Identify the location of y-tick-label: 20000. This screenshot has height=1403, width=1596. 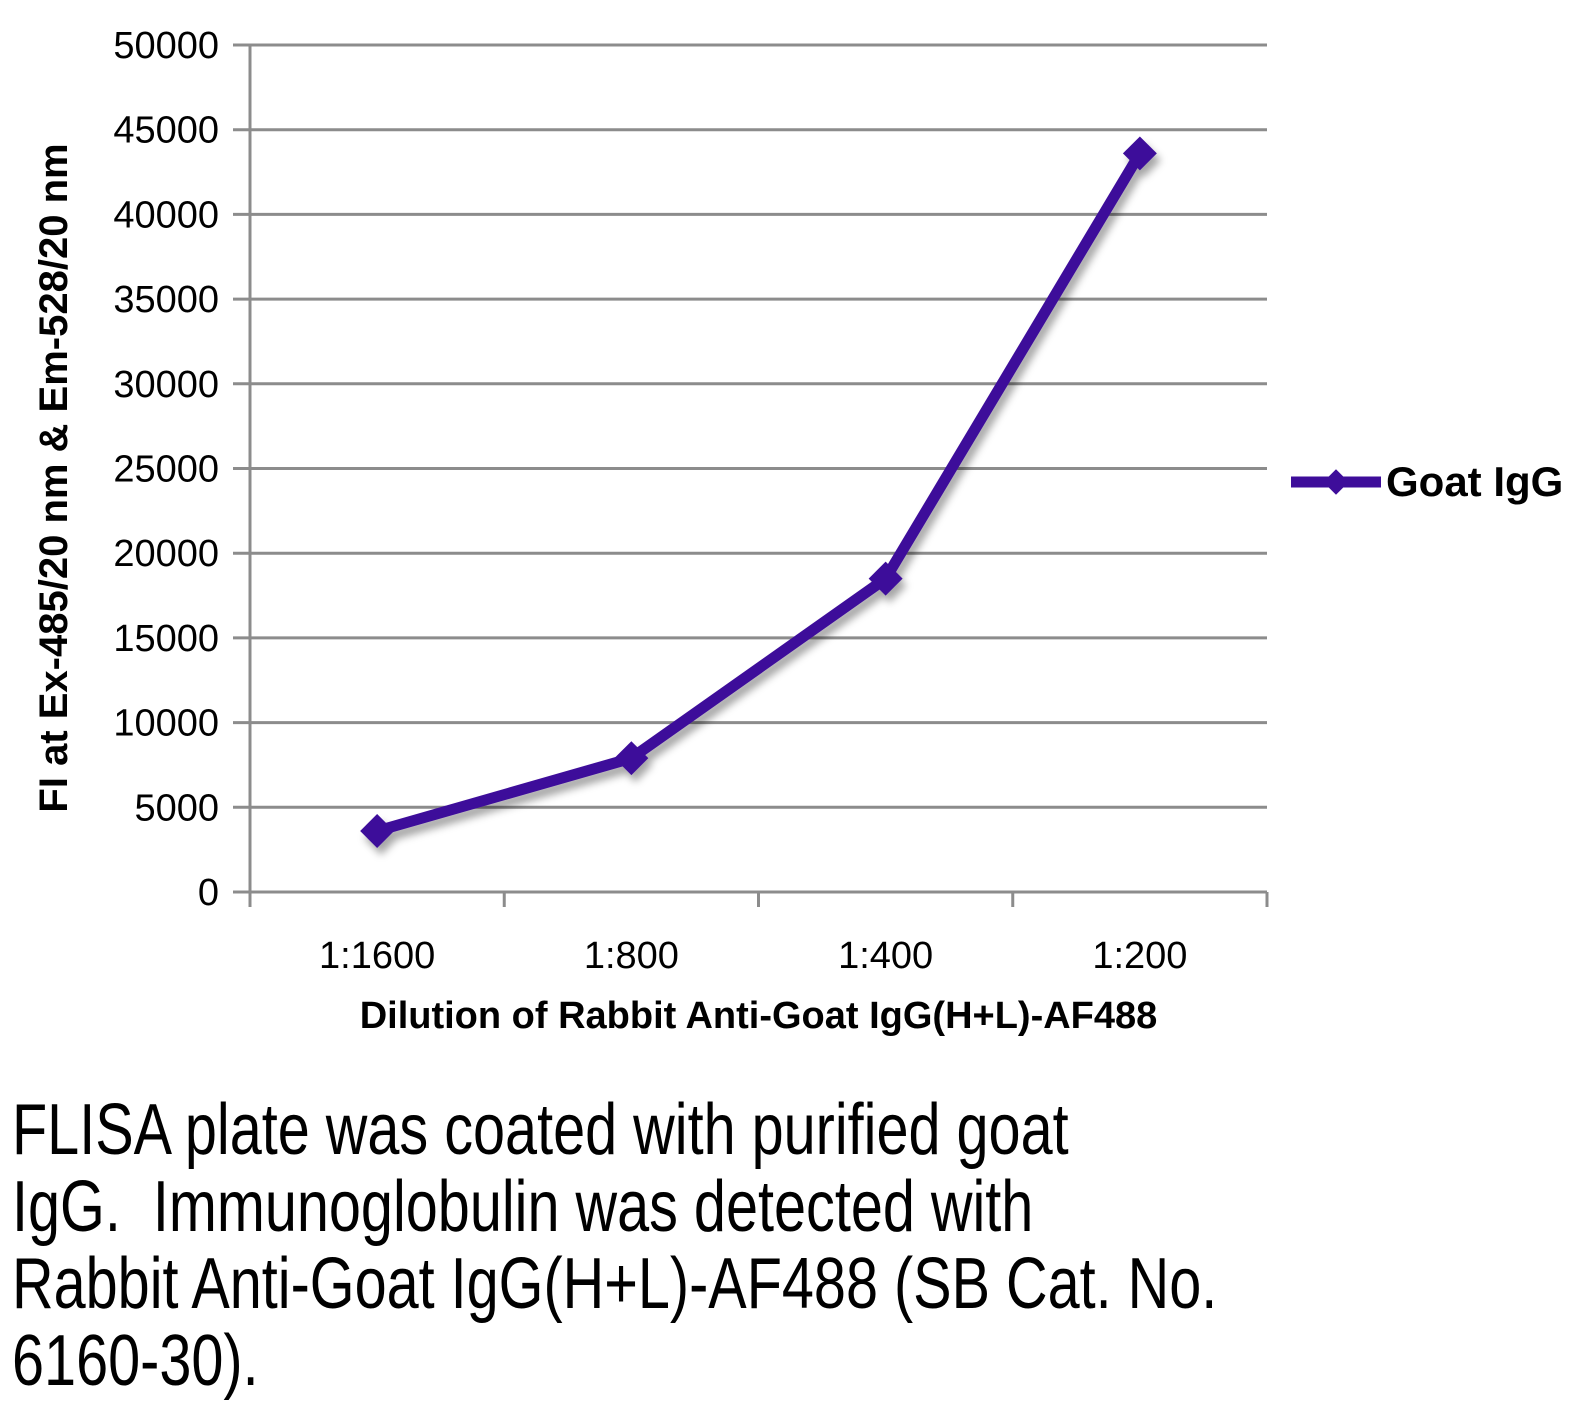
(166, 554).